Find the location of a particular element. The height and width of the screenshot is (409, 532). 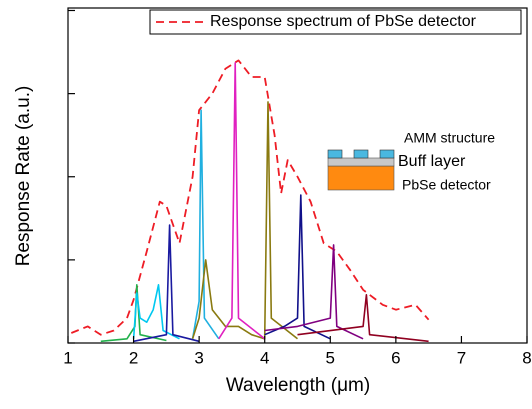

x-tick-label: 1 is located at coordinates (67, 357).